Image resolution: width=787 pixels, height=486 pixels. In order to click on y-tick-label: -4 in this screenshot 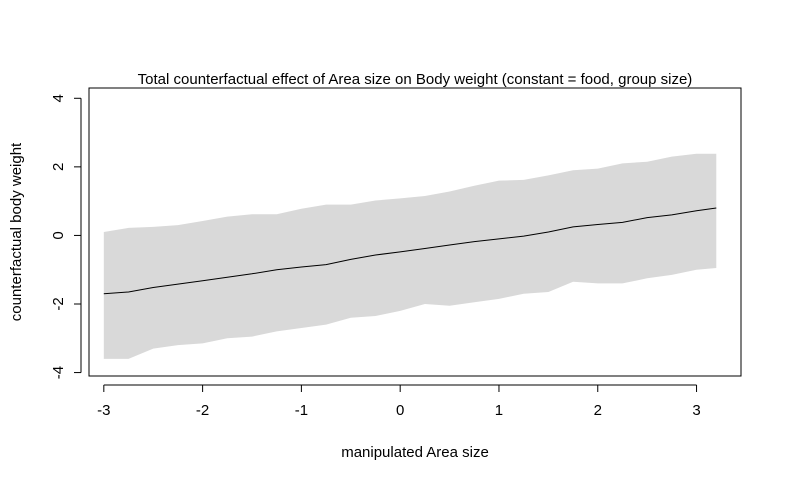, I will do `click(58, 372)`.